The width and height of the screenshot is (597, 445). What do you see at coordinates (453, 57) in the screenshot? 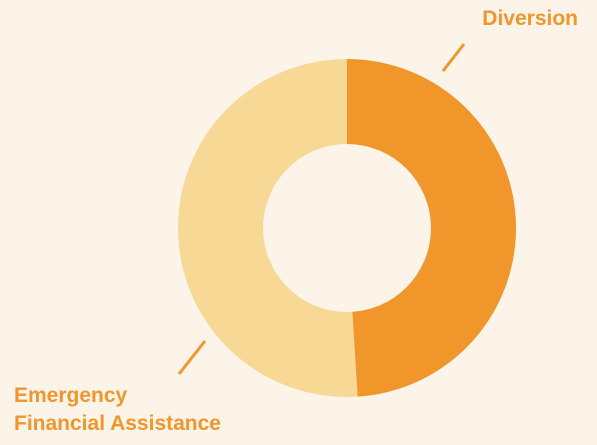
I see `leader-line-diversion` at bounding box center [453, 57].